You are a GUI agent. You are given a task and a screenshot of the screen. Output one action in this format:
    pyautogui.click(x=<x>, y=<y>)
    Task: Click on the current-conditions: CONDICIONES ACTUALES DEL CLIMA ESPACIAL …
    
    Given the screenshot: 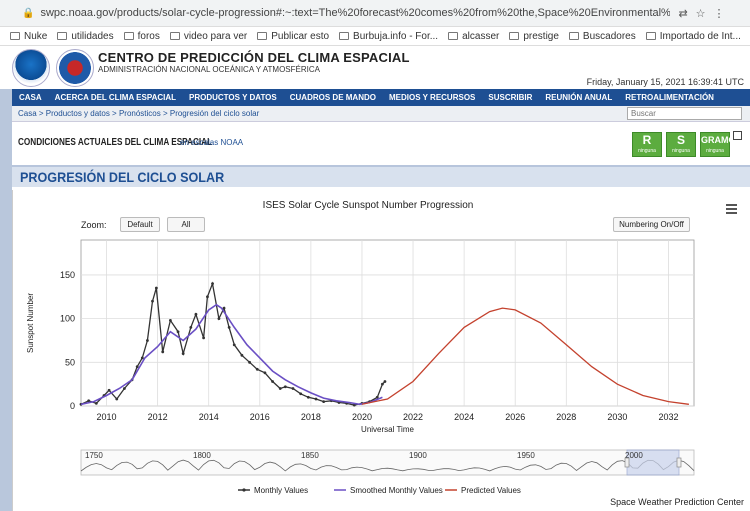 What is the action you would take?
    pyautogui.click(x=381, y=143)
    